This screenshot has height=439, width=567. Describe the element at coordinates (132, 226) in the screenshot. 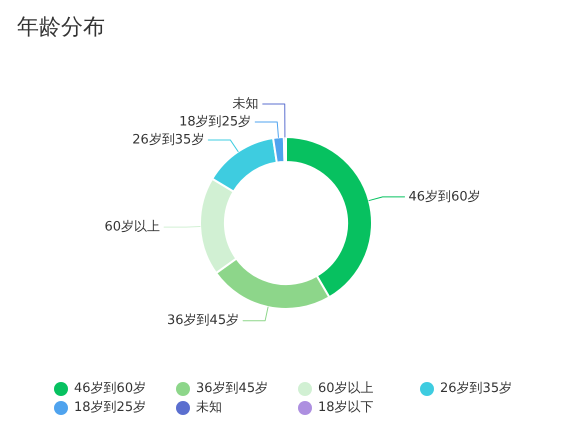

I see `slice-label: 60岁以上` at that location.